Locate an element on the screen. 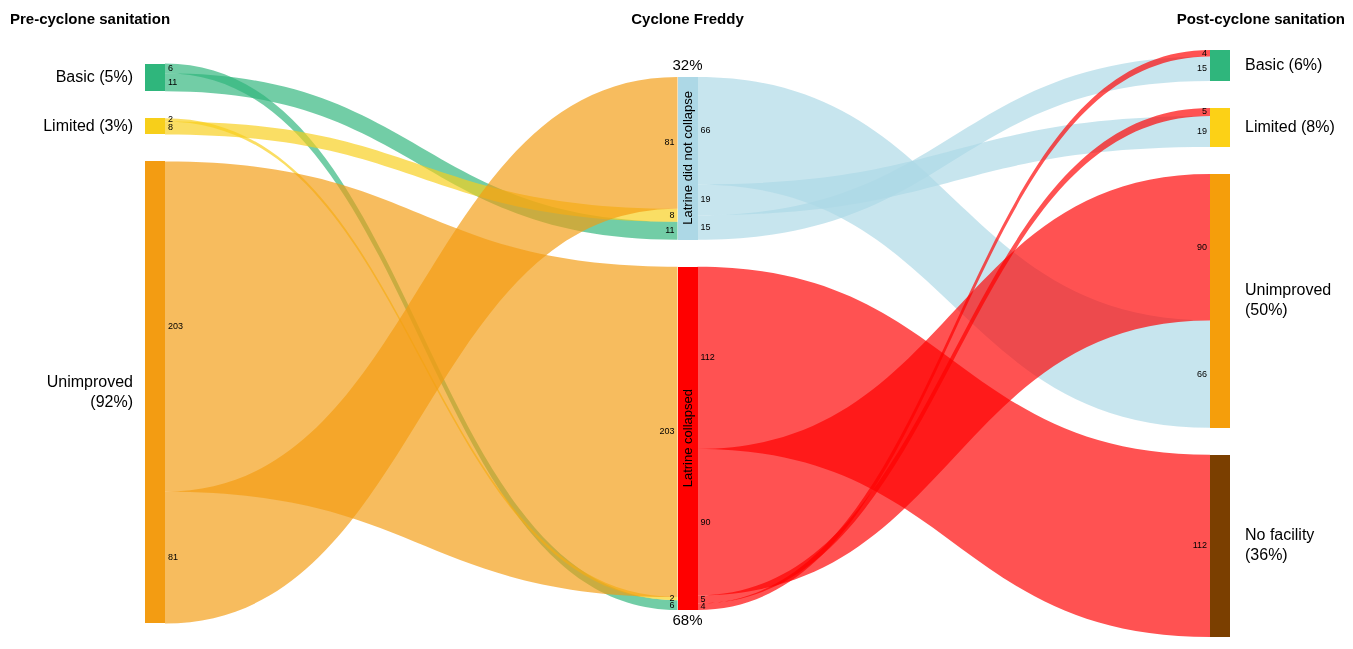  data-label: 81 is located at coordinates (669, 142).